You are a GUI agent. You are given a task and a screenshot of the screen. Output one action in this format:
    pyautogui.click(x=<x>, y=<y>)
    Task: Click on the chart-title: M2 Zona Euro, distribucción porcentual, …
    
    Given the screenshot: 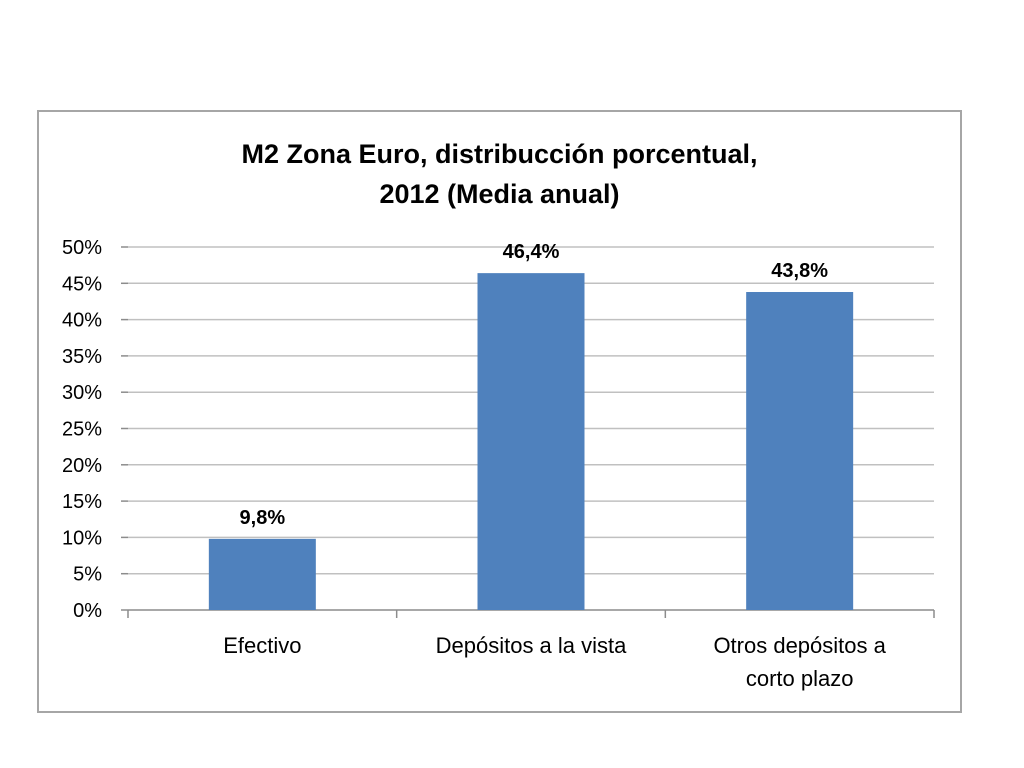 What is the action you would take?
    pyautogui.click(x=499, y=174)
    